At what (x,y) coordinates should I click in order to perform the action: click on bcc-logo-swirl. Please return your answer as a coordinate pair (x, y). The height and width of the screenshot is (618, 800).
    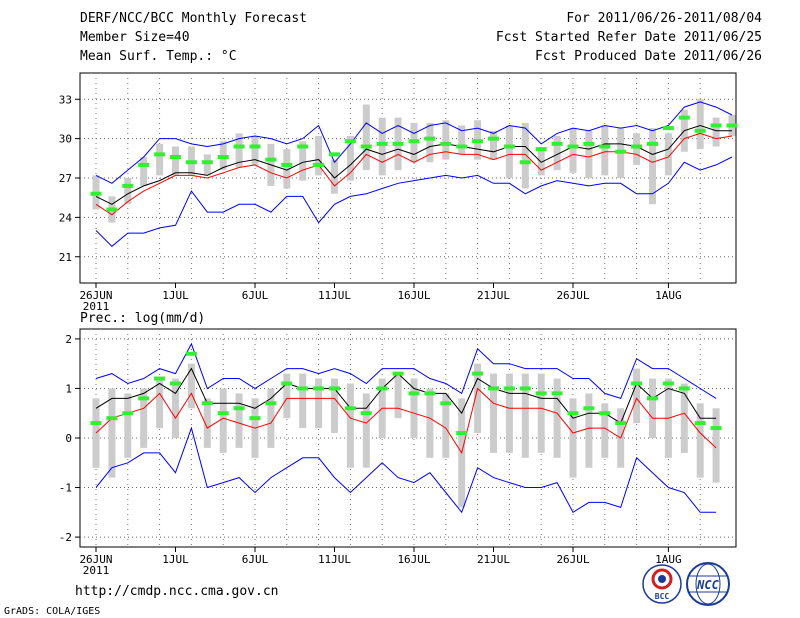
    Looking at the image, I should click on (662, 579).